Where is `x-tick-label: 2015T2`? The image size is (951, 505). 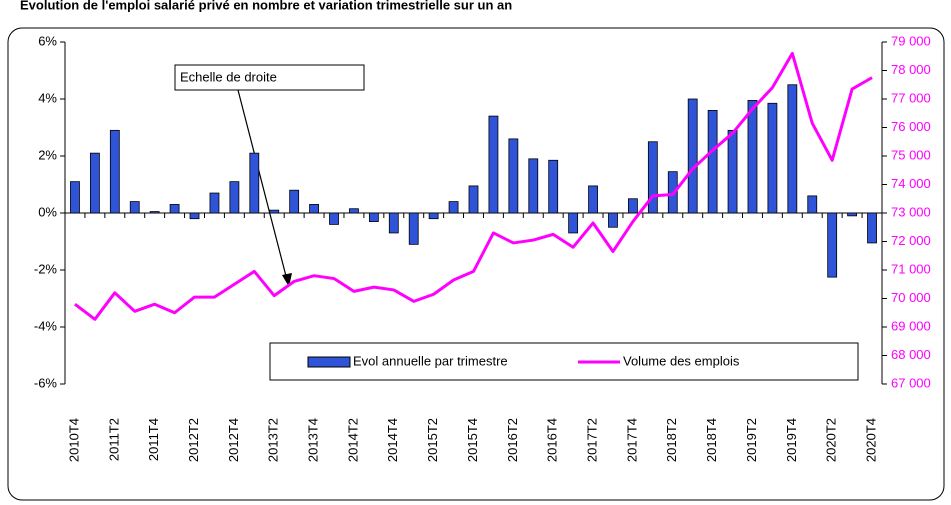
x-tick-label: 2015T2 is located at coordinates (432, 440).